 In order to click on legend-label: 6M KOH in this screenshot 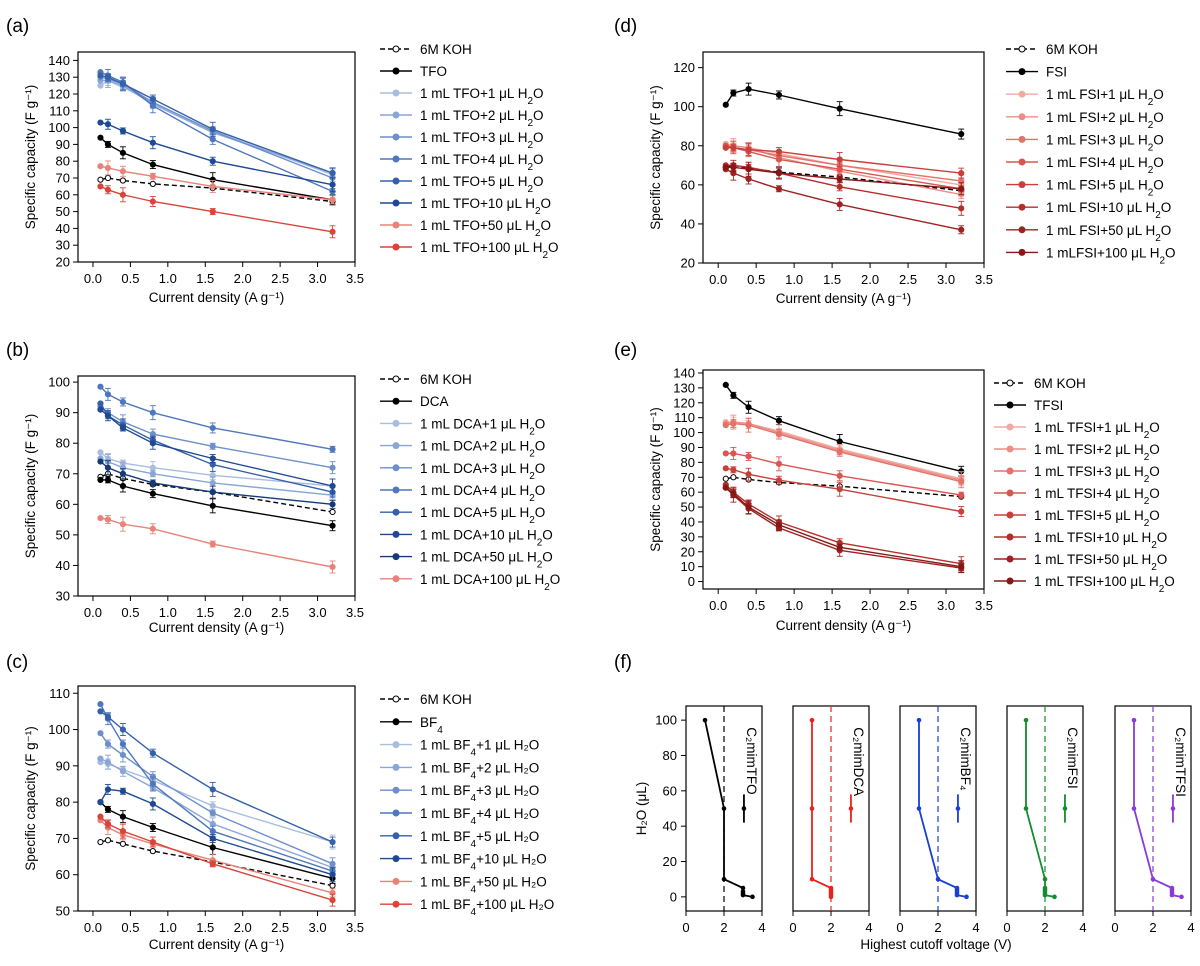, I will do `click(1060, 383)`.